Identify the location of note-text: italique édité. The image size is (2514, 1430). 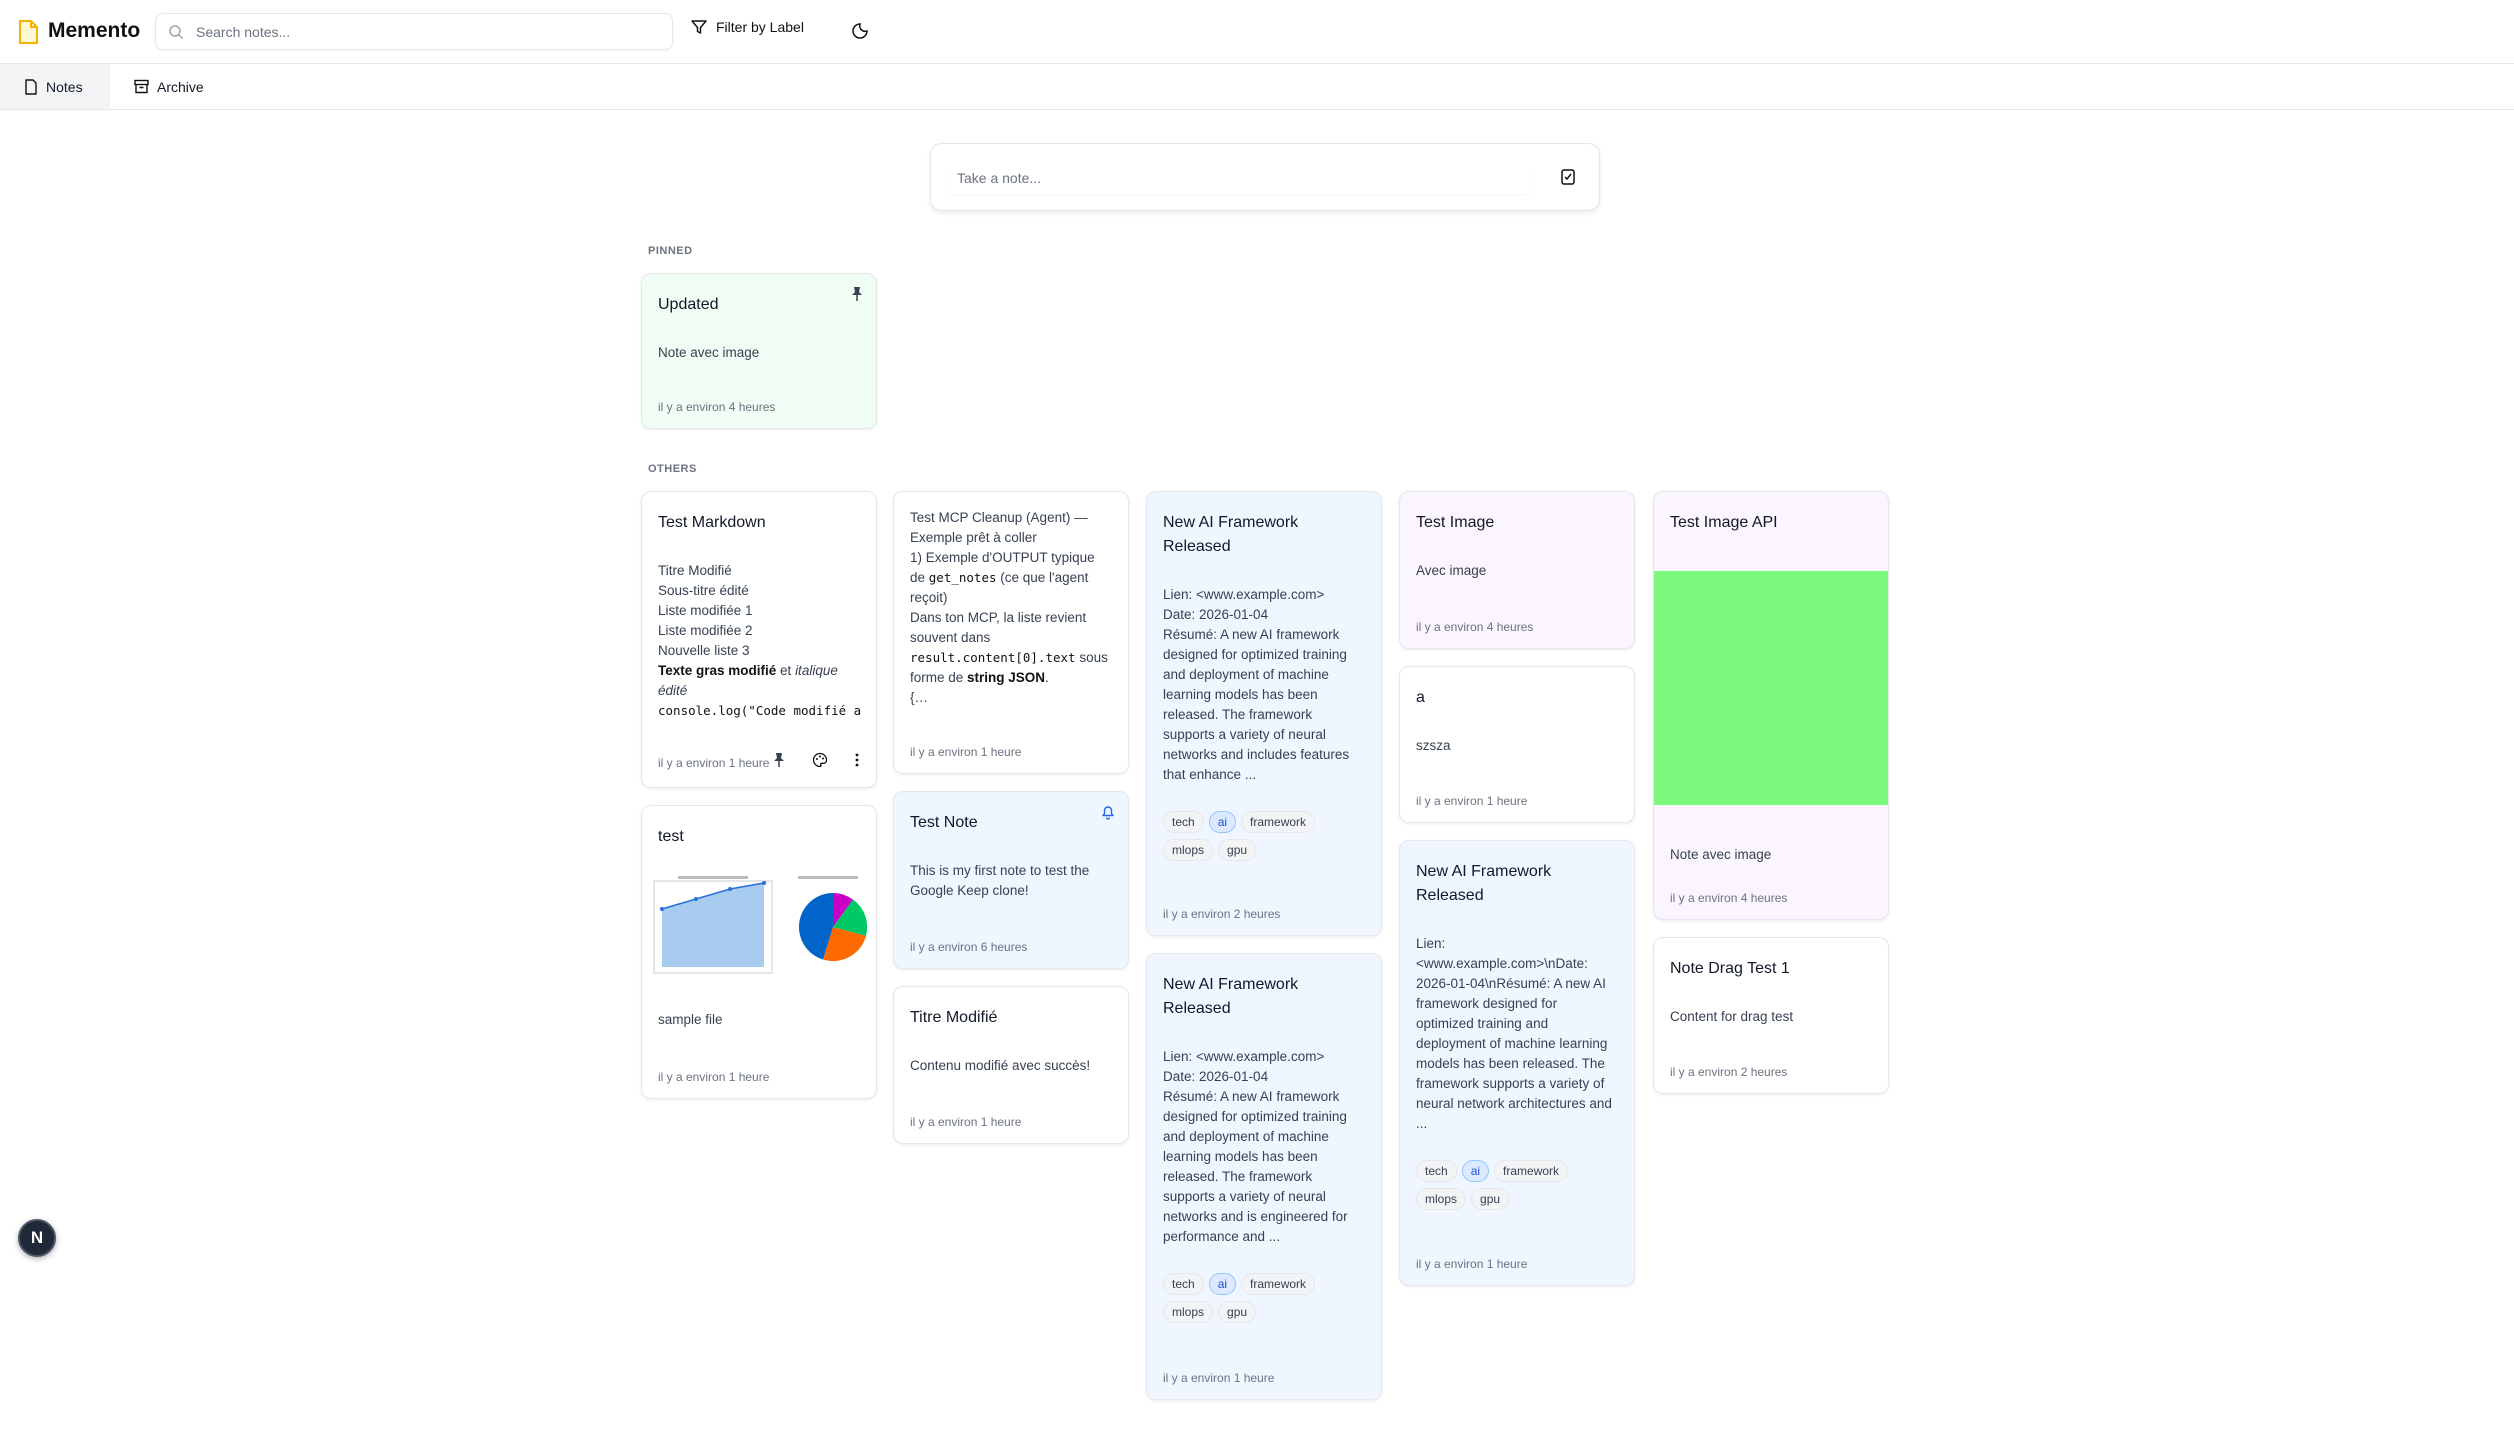
(748, 680).